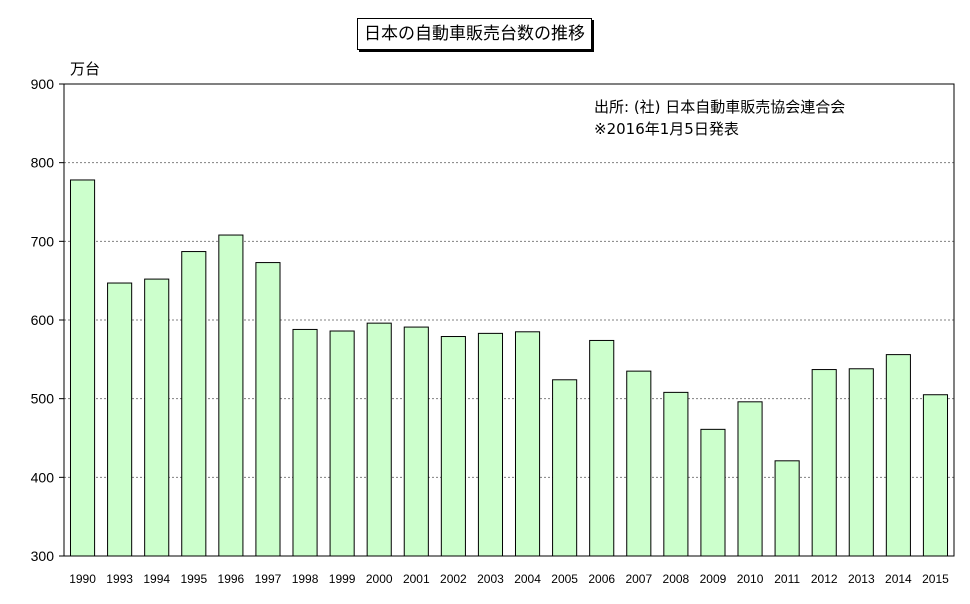  I want to click on x-tick-label: 1995, so click(193, 579).